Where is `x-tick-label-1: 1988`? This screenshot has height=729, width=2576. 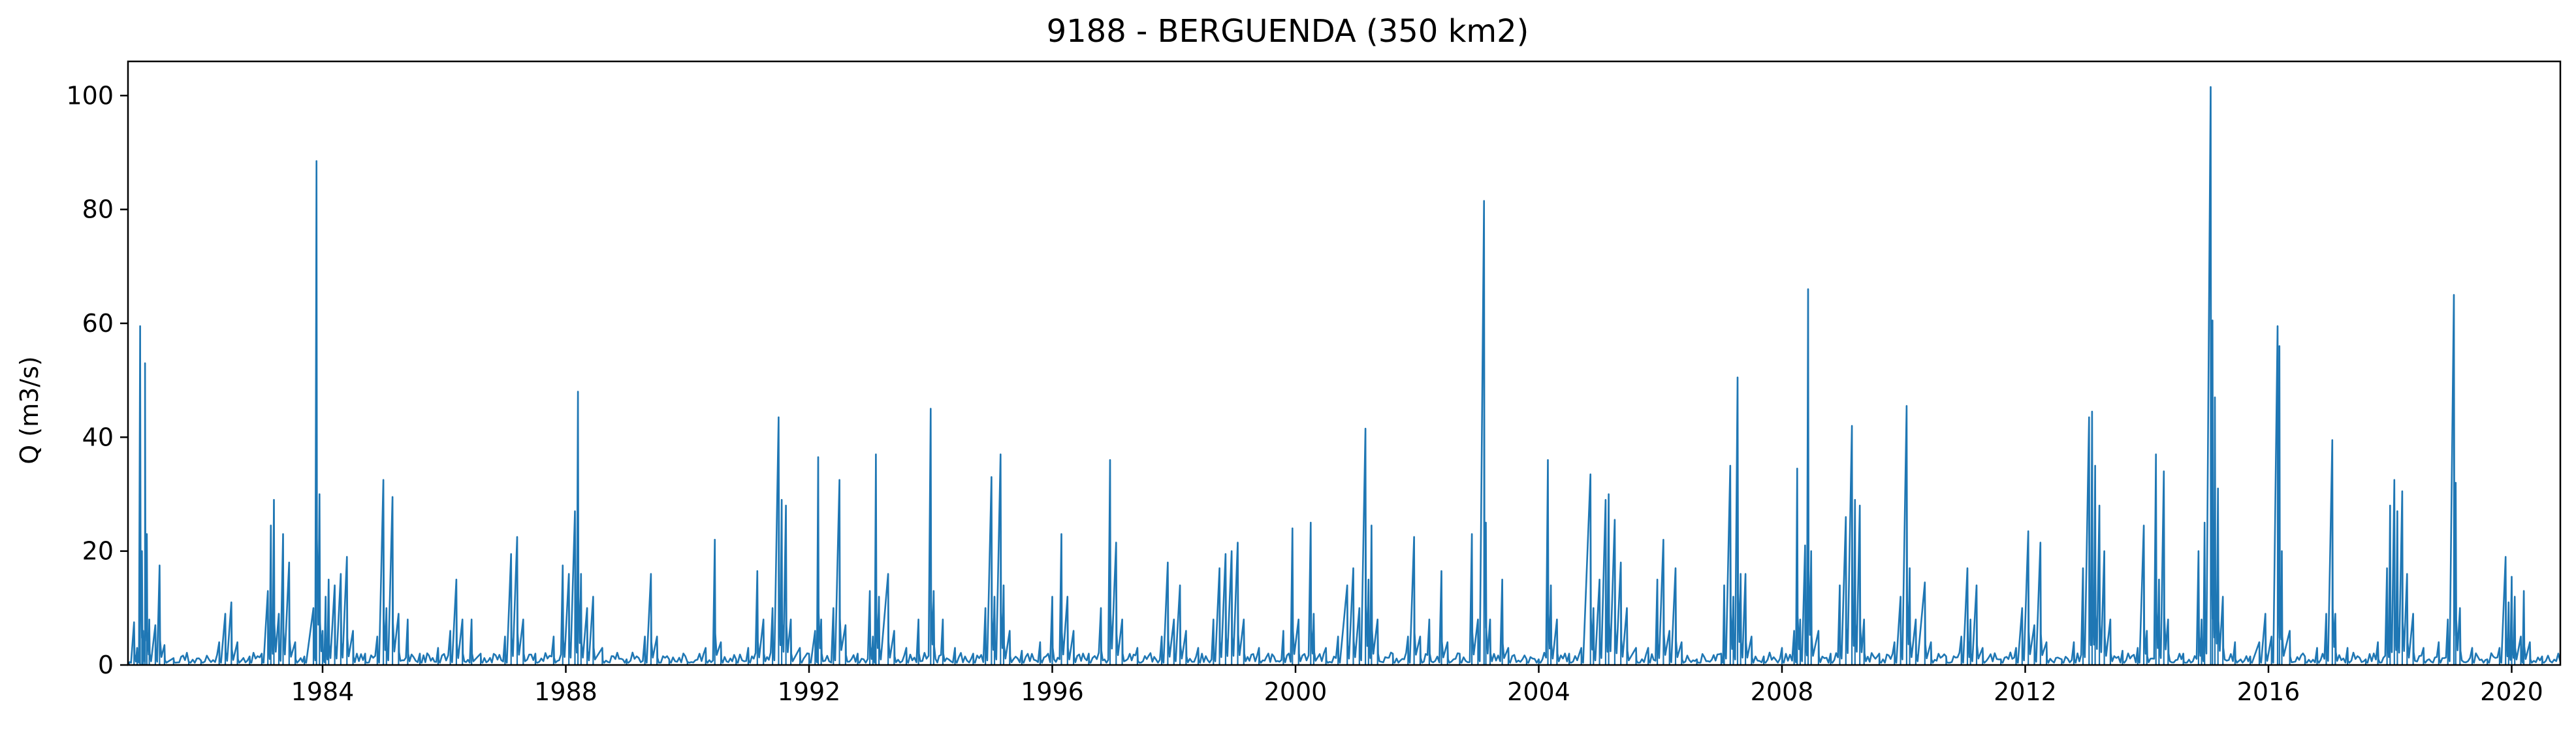
x-tick-label-1: 1988 is located at coordinates (566, 691).